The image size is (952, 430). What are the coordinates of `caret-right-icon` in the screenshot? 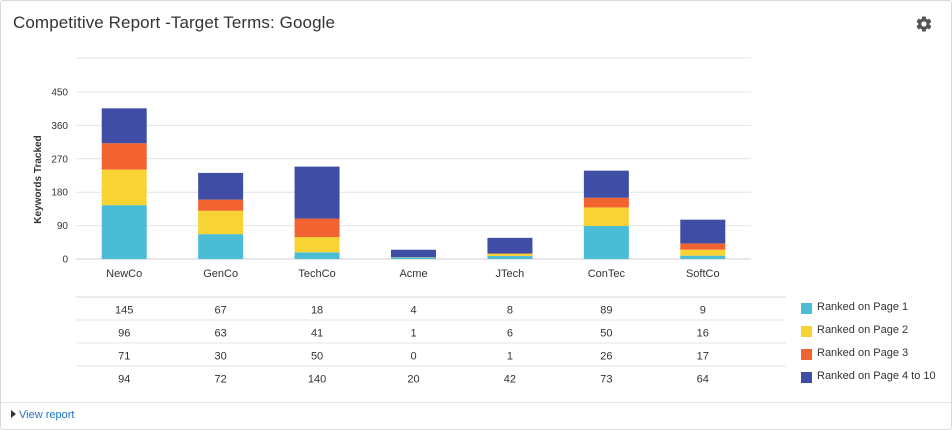 It's located at (13, 414).